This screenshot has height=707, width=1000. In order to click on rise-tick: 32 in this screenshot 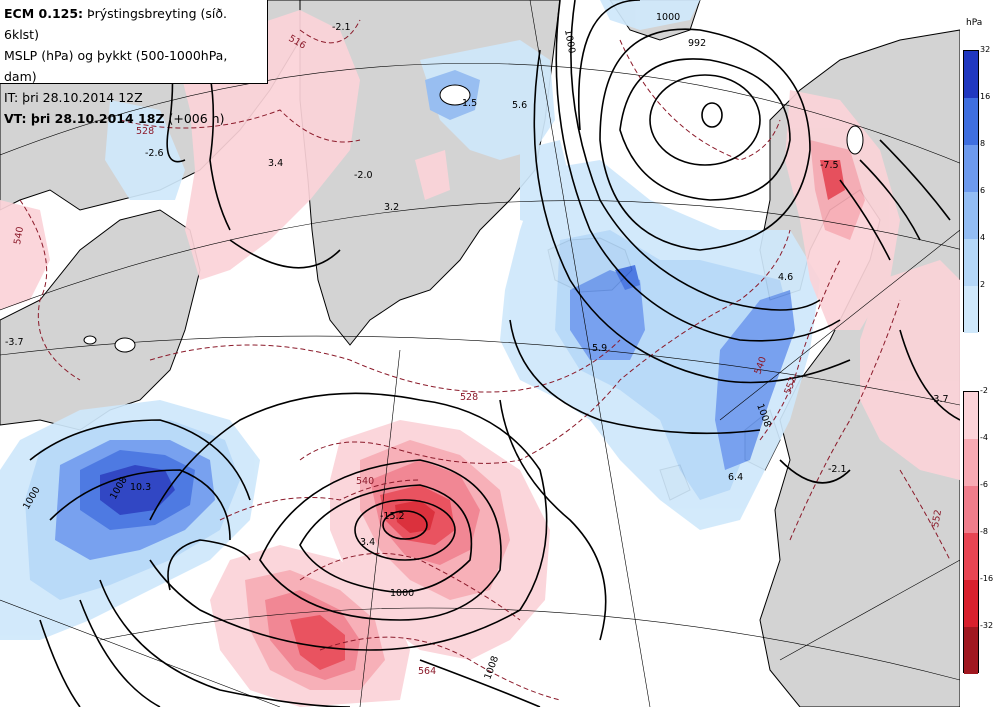, I will do `click(985, 49)`.